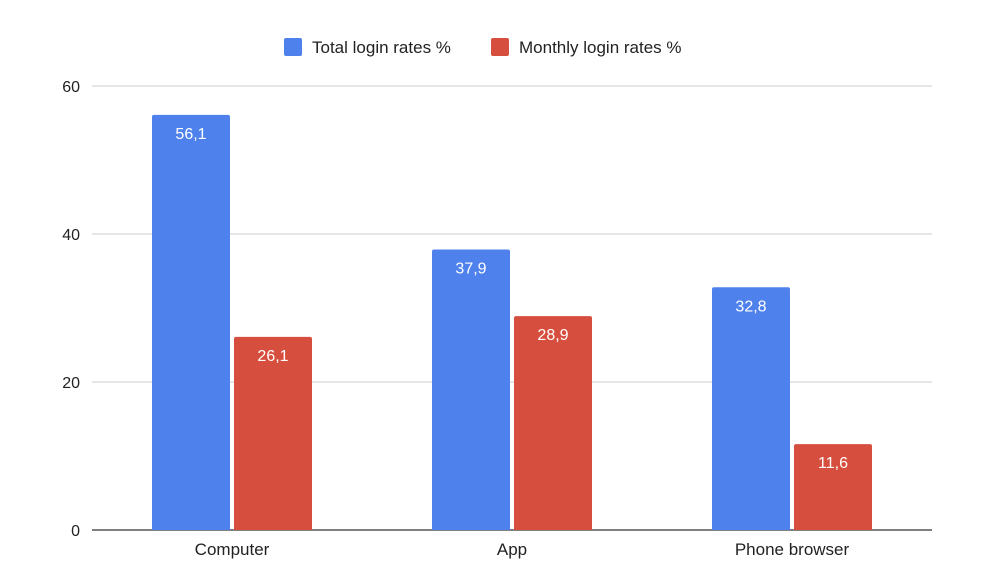 Image resolution: width=990 pixels, height=578 pixels. Describe the element at coordinates (552, 335) in the screenshot. I see `data-label: 28,9` at that location.